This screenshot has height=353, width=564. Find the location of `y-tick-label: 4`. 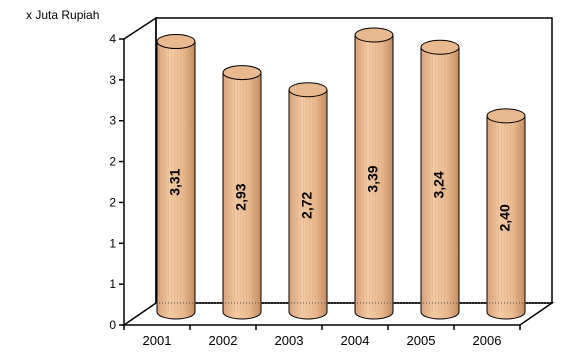

y-tick-label: 4 is located at coordinates (112, 39).